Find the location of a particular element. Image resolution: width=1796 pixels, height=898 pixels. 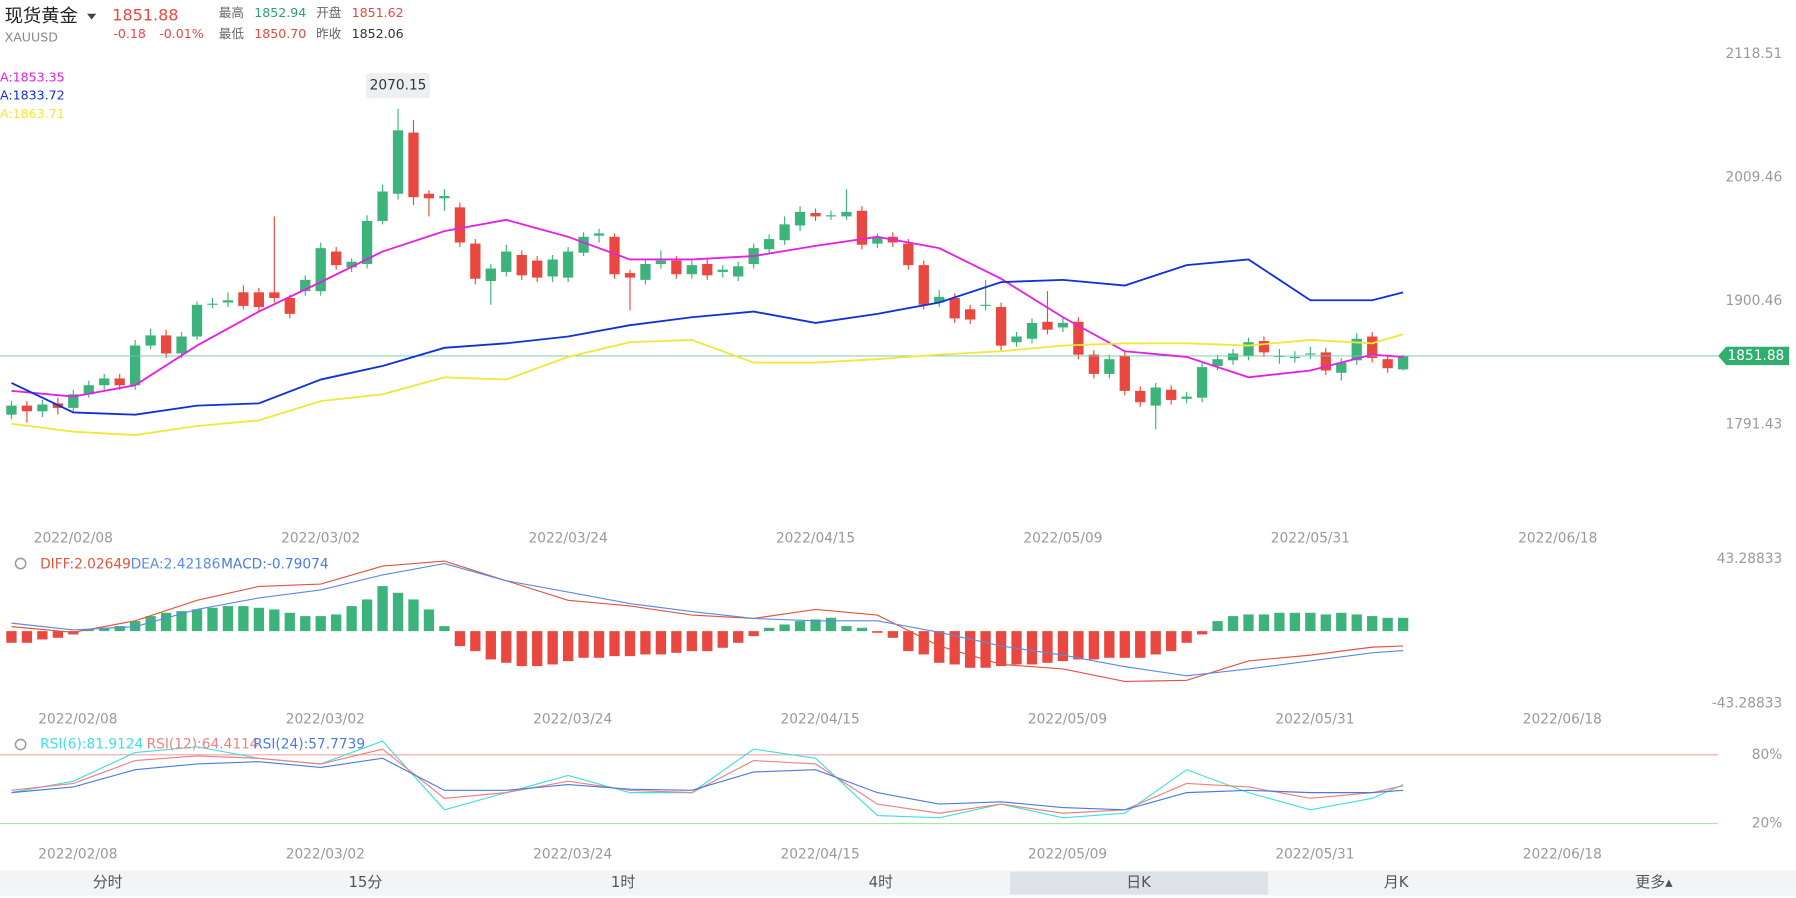

y-tick-label: 1791.43 is located at coordinates (1753, 424).